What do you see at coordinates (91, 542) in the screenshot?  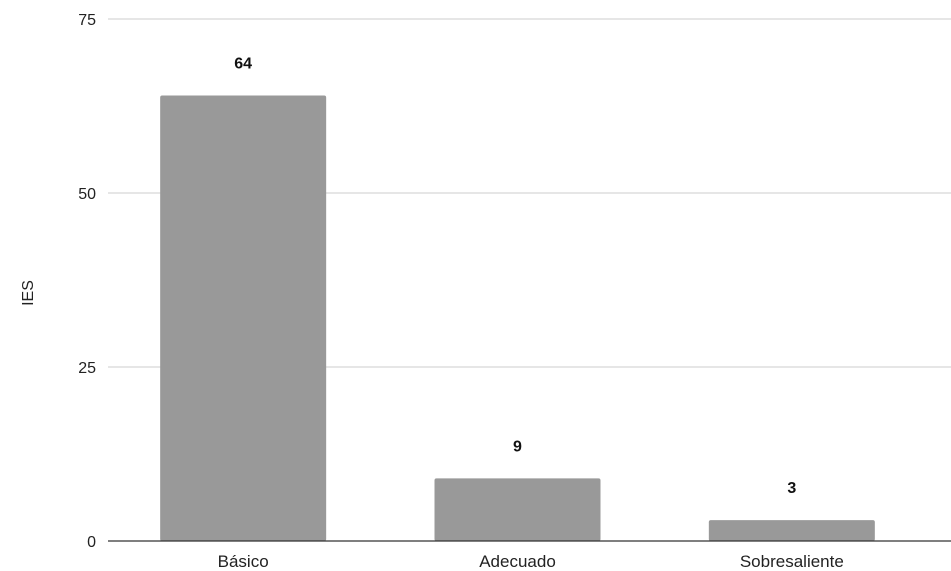 I see `y-tick-label: 0` at bounding box center [91, 542].